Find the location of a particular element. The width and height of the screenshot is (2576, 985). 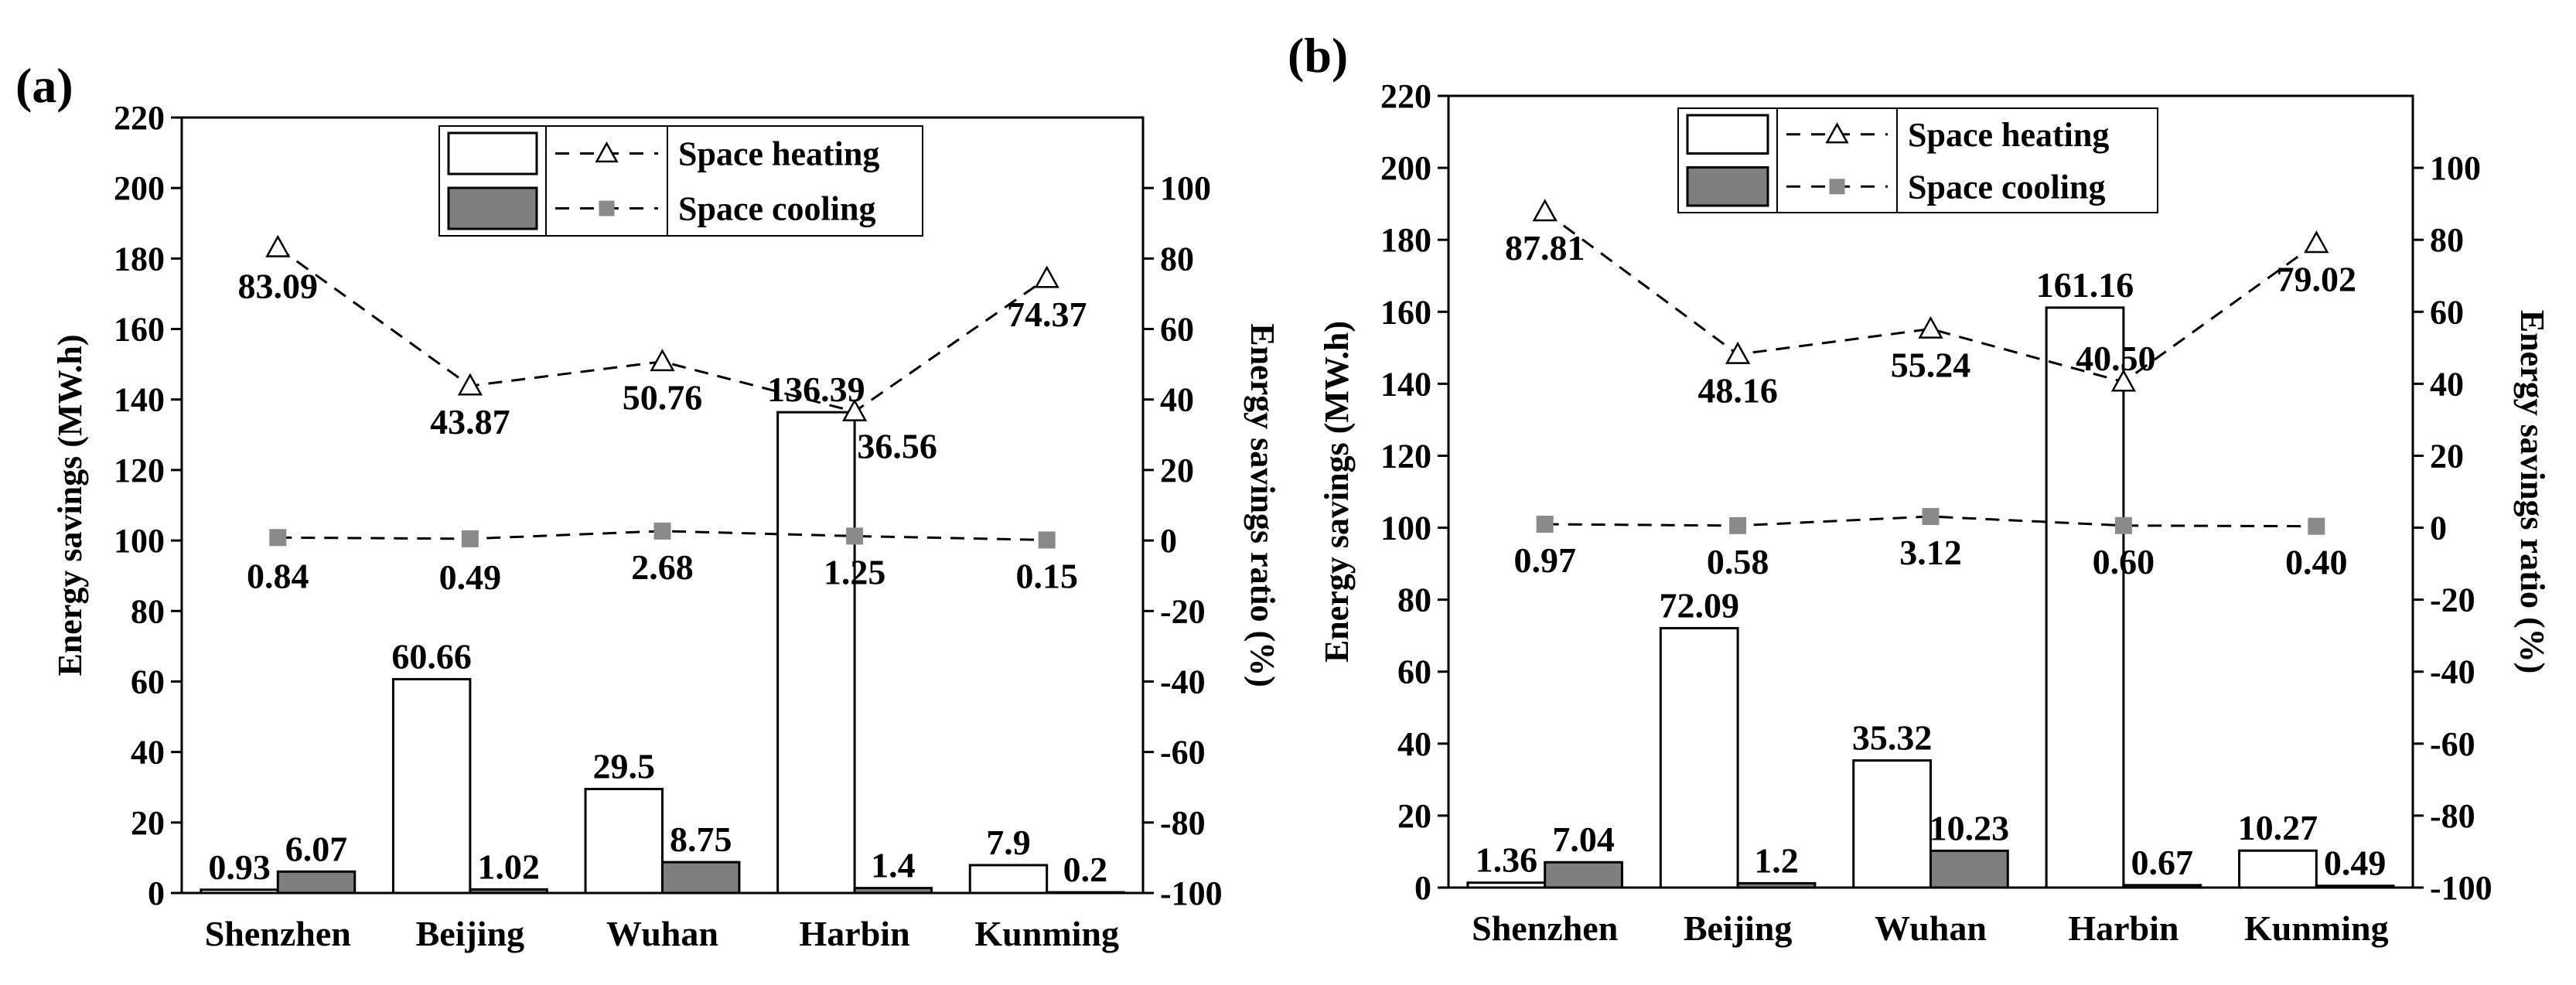

heating-bar-value: 136.39 is located at coordinates (816, 389).